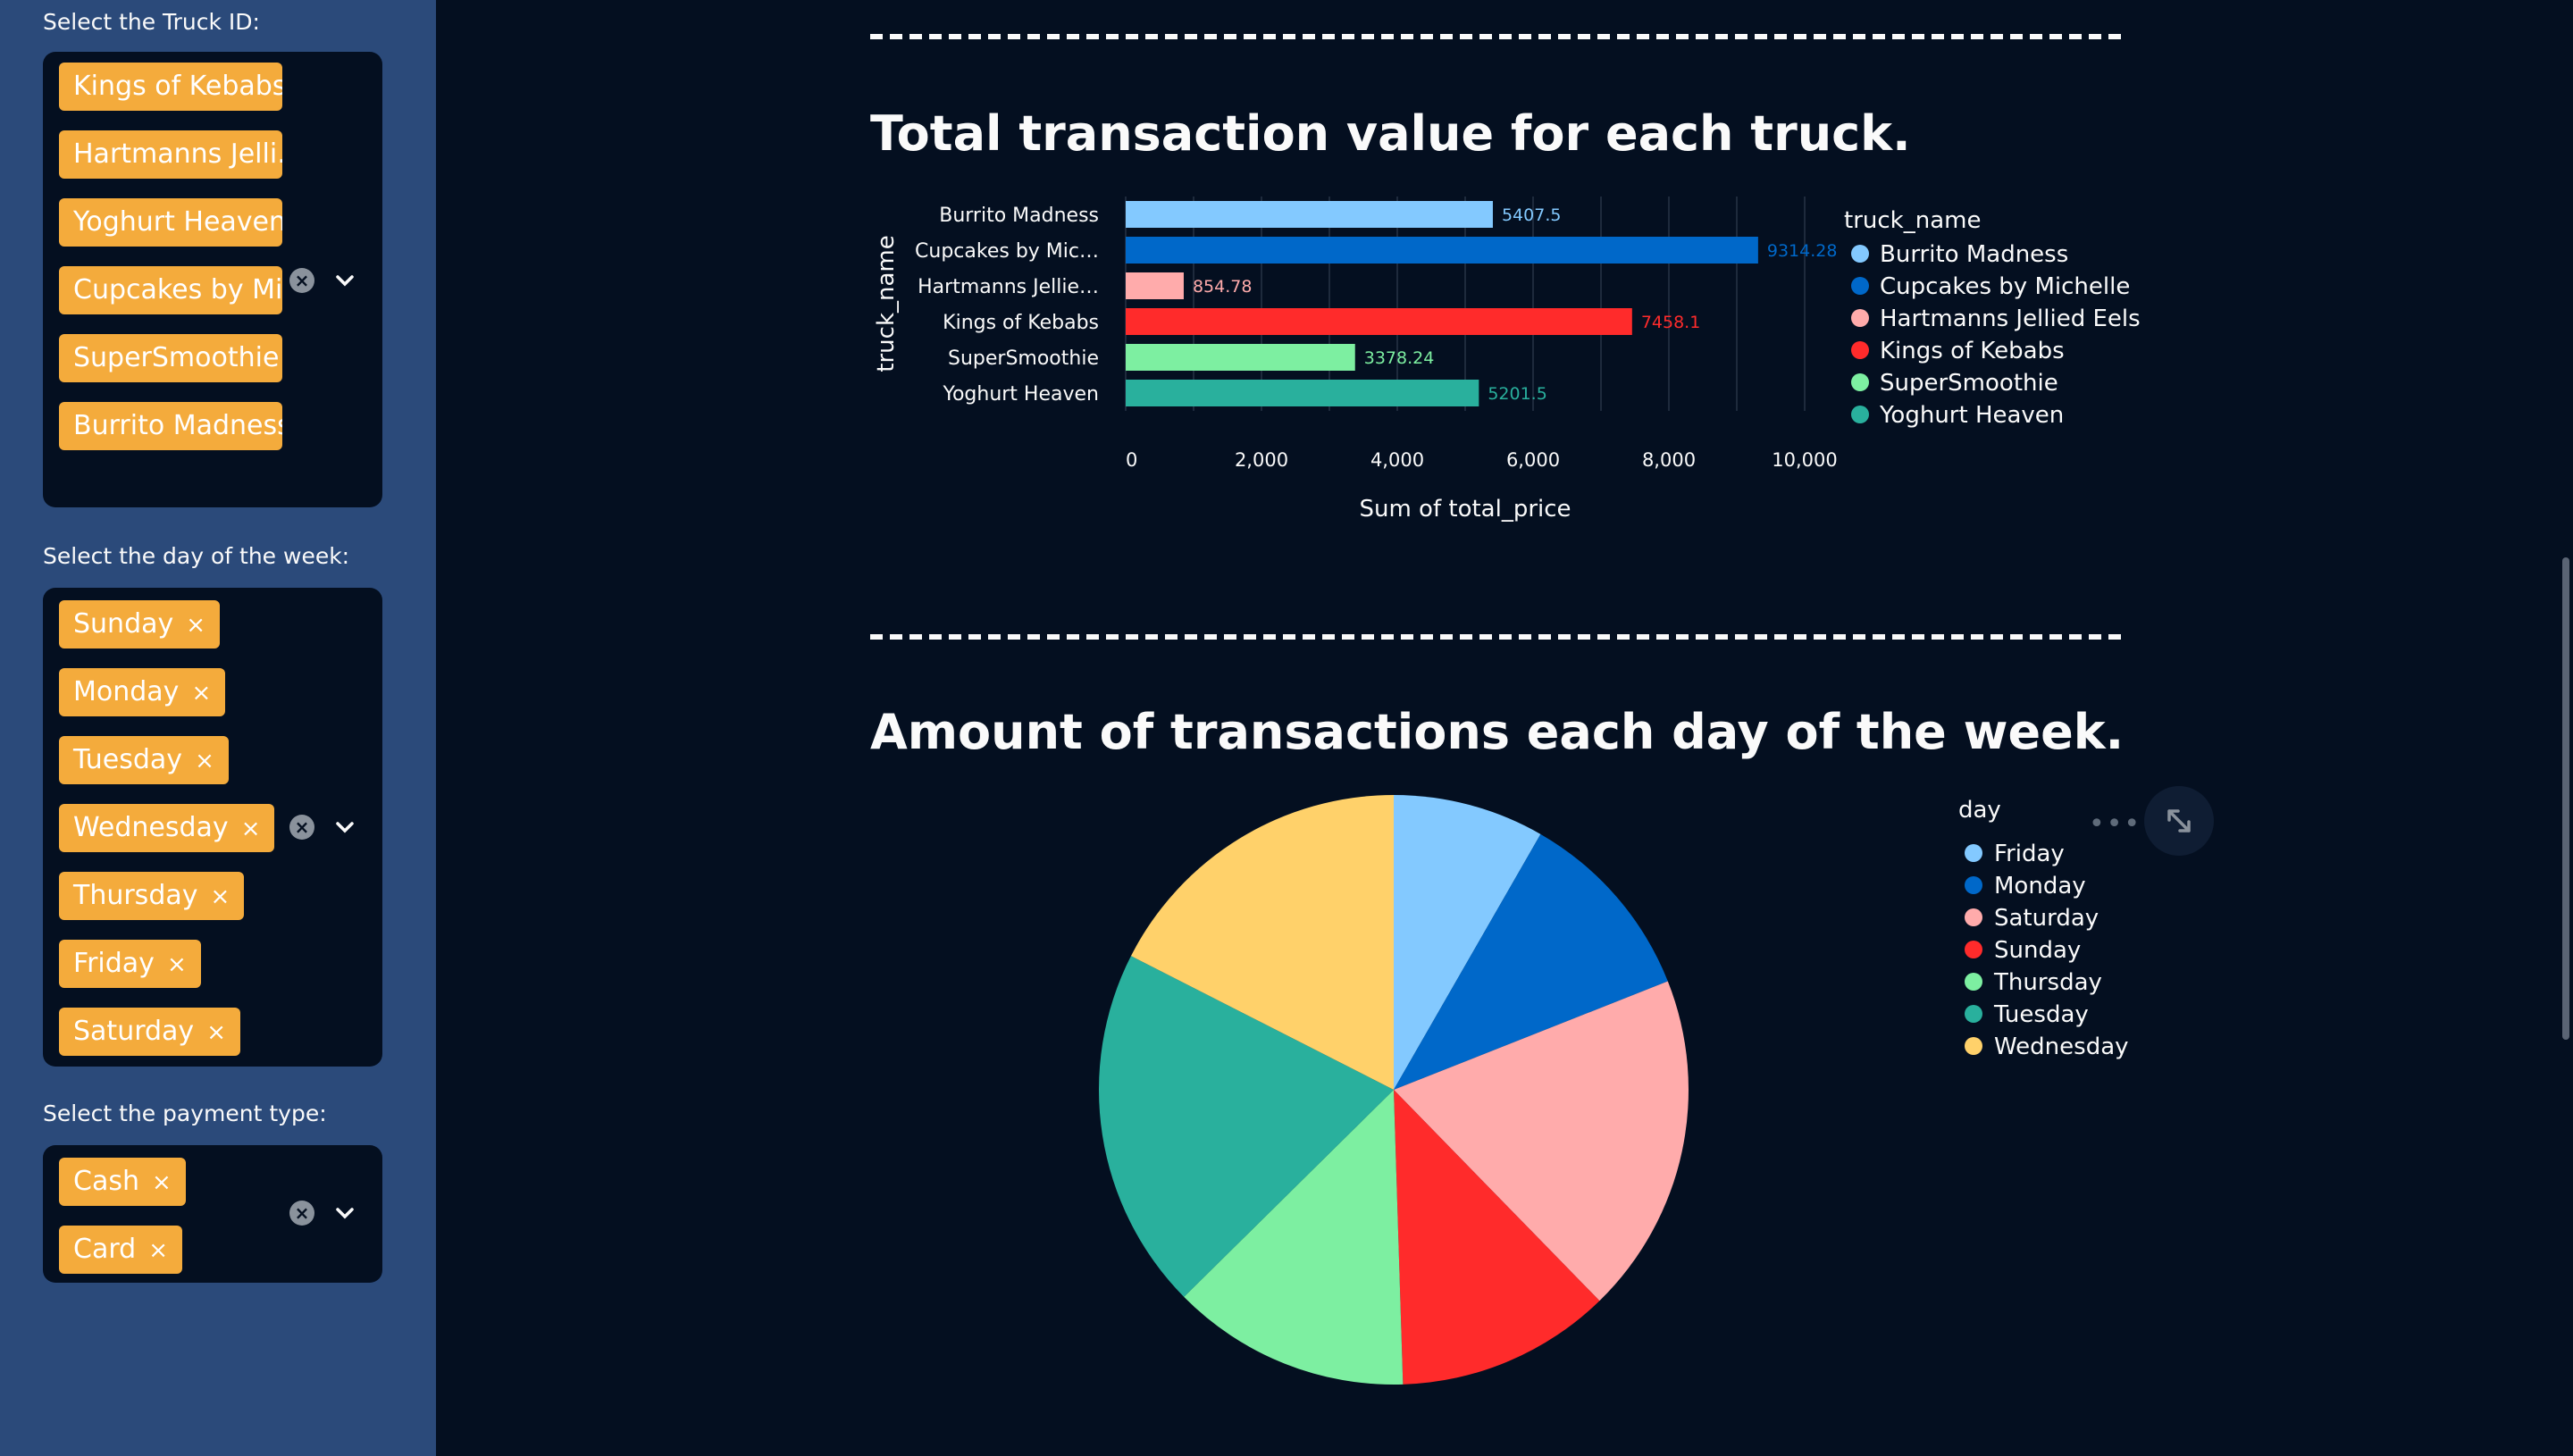 The image size is (2573, 1456). What do you see at coordinates (1979, 810) in the screenshot?
I see `legend-title: day` at bounding box center [1979, 810].